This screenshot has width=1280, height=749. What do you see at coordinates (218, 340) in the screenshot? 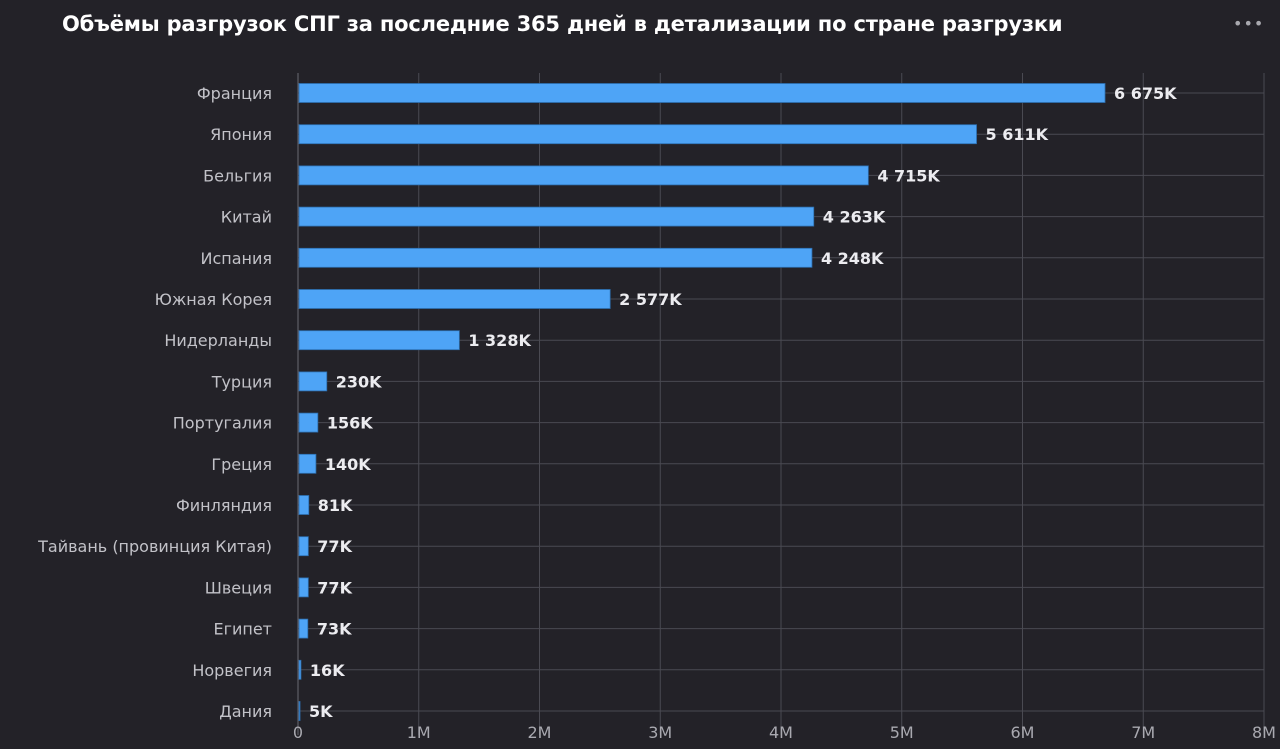
I see `category-label: Нидерланды` at bounding box center [218, 340].